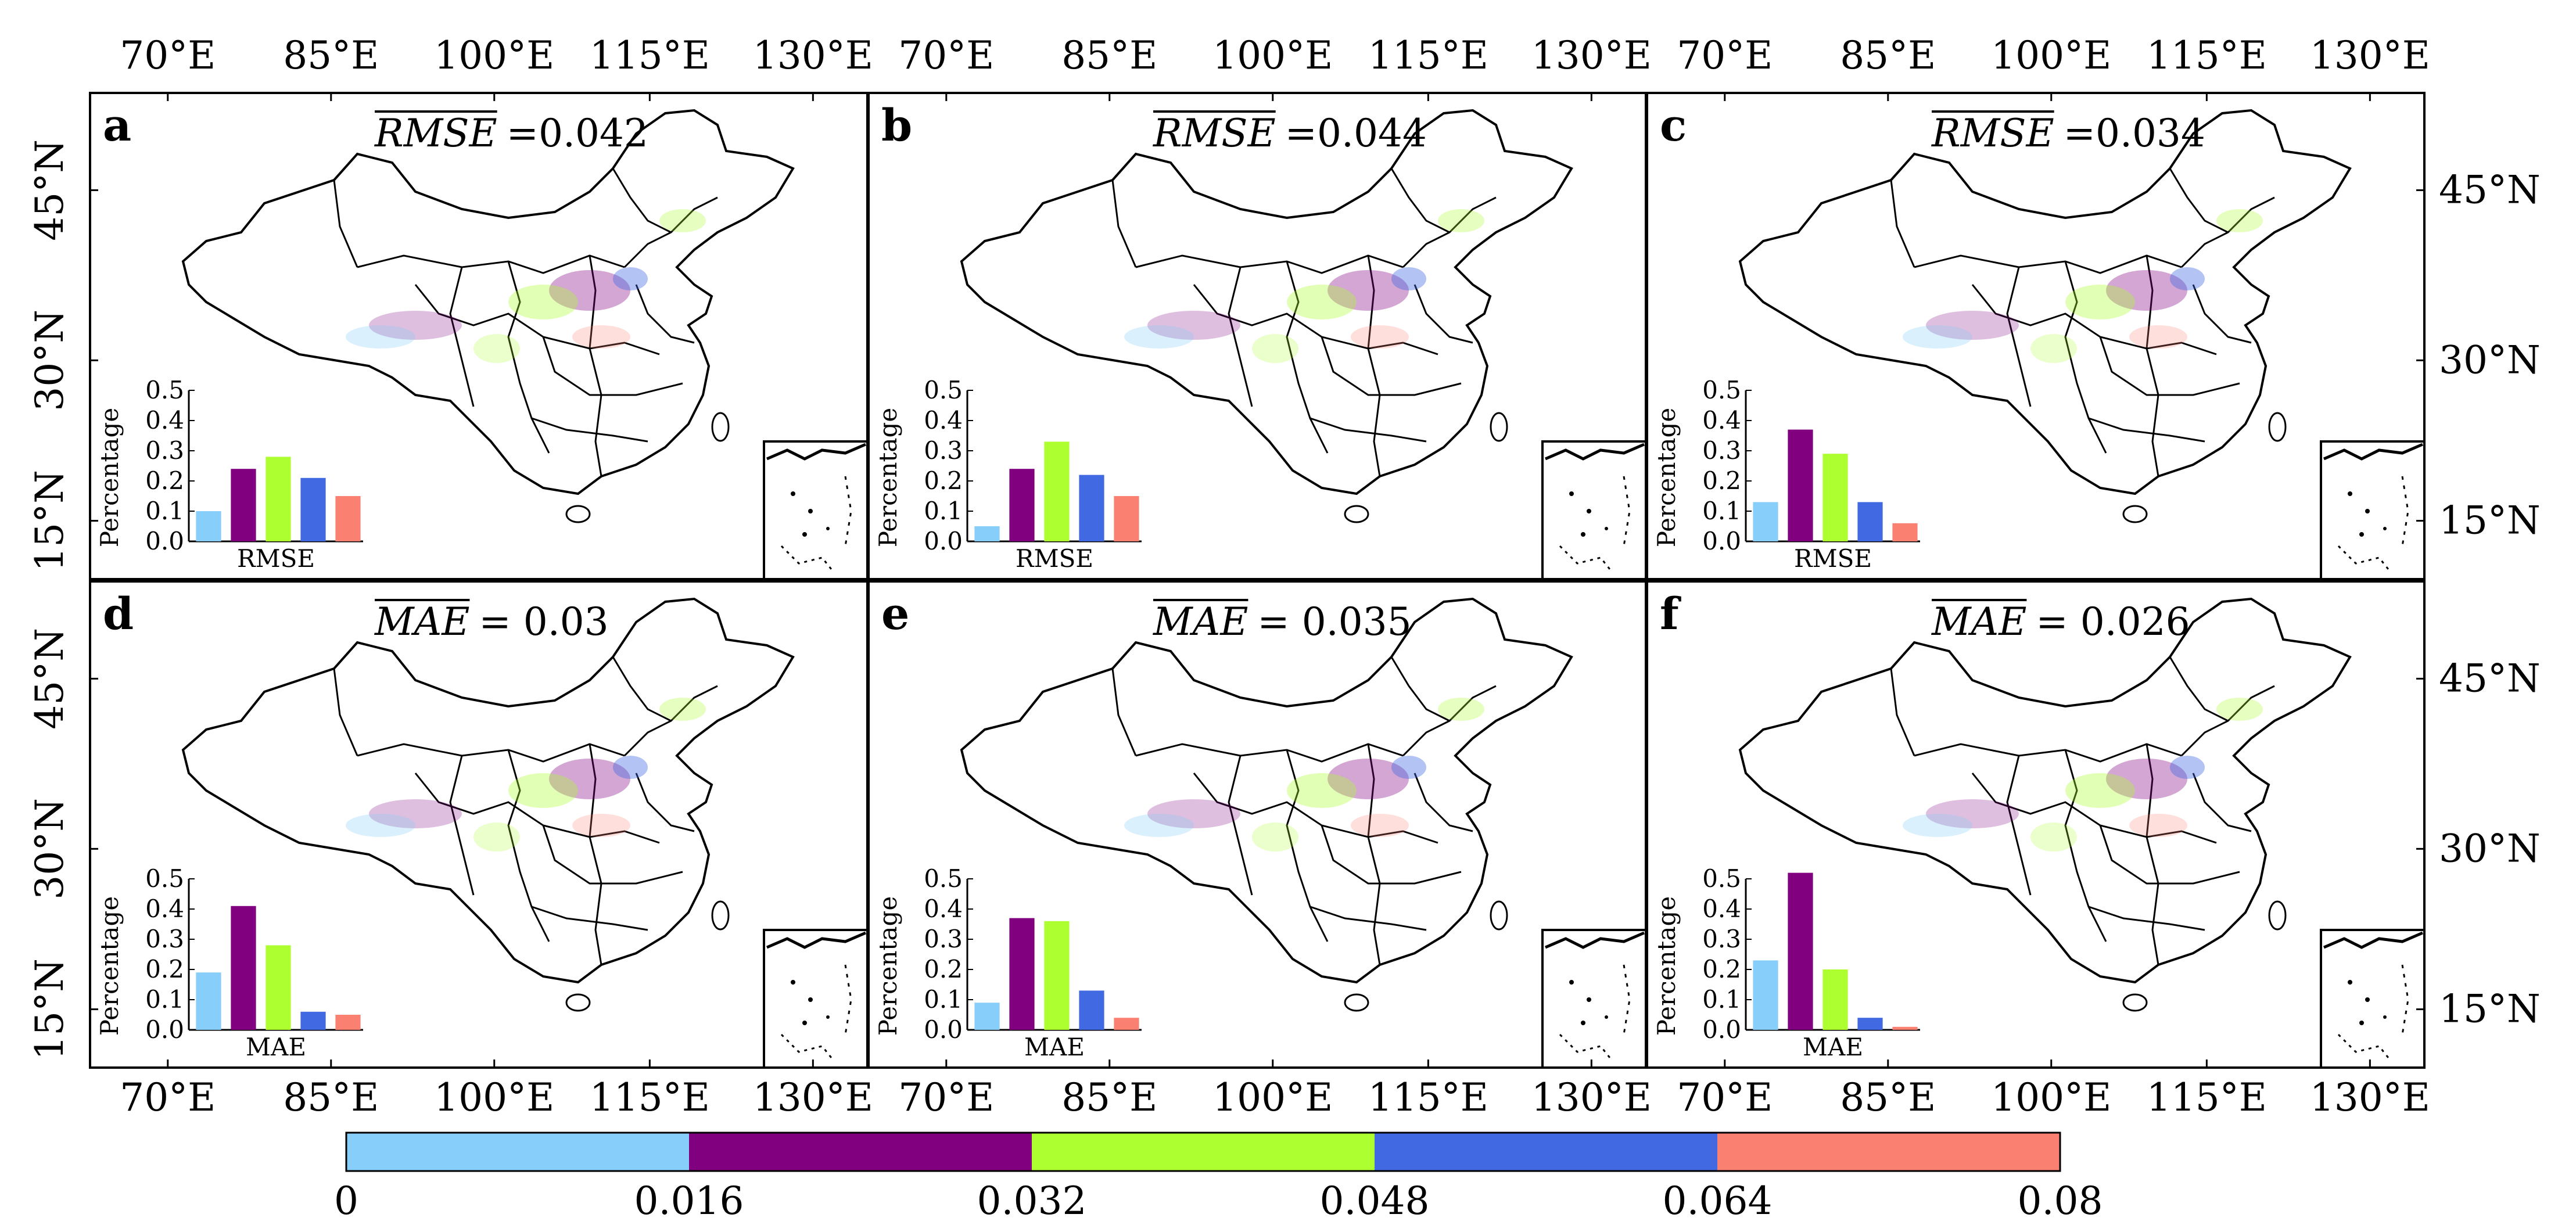 The height and width of the screenshot is (1232, 2576). Describe the element at coordinates (543, 621) in the screenshot. I see `metric-value: = 0.03` at that location.